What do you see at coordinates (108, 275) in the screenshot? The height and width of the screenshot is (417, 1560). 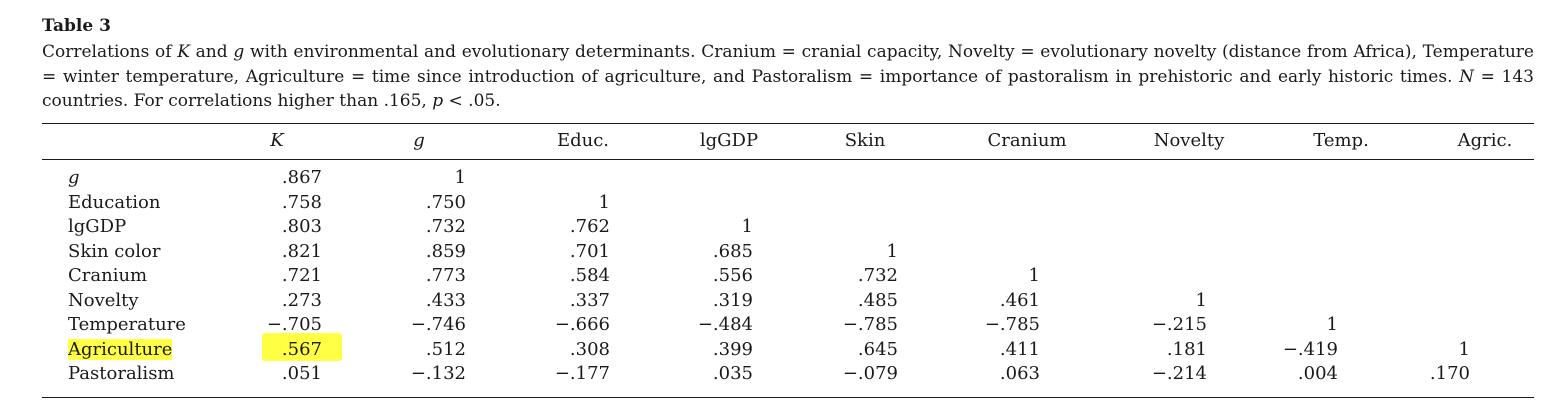 I see `row-label: Cranium` at bounding box center [108, 275].